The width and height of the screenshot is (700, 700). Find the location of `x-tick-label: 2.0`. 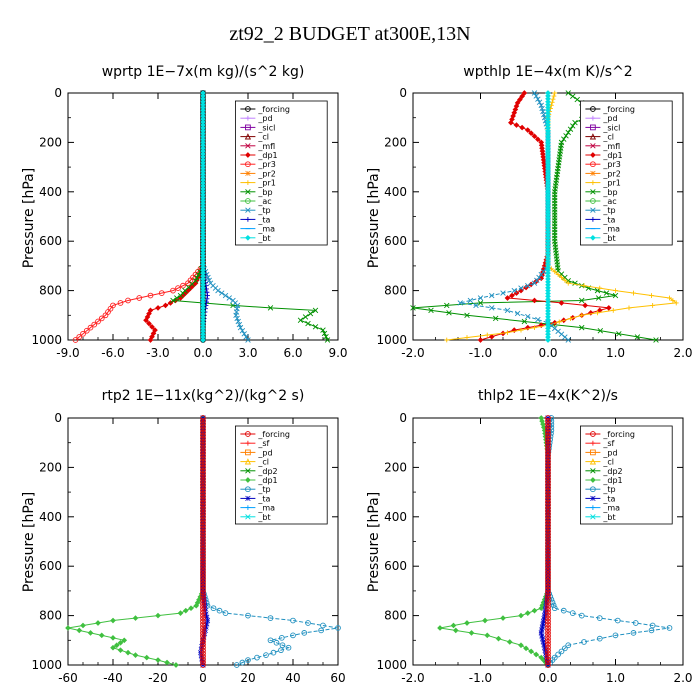

x-tick-label: 2.0 is located at coordinates (682, 678).